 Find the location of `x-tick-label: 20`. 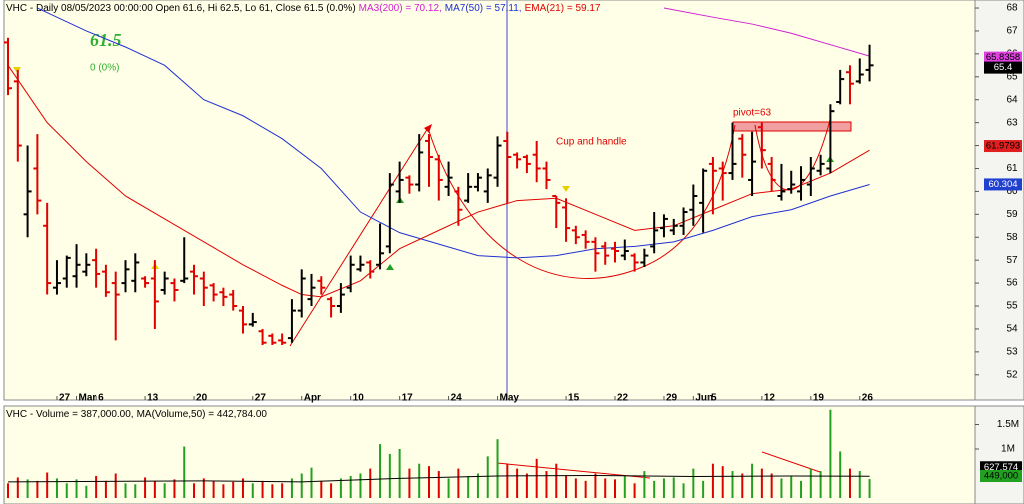

x-tick-label: 20 is located at coordinates (202, 398).